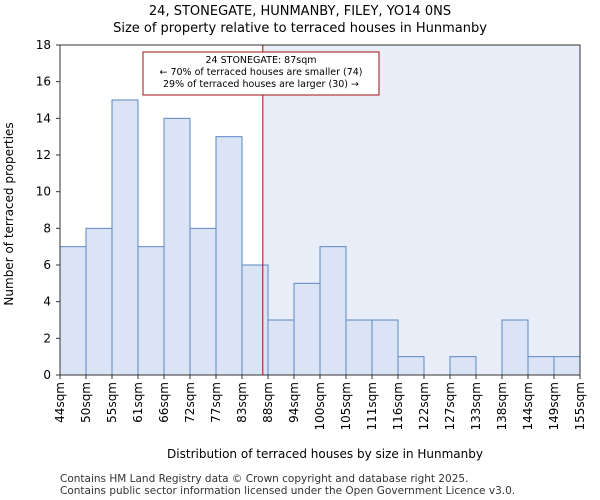 The image size is (600, 500). Describe the element at coordinates (43, 82) in the screenshot. I see `y-tick-label: 16` at that location.